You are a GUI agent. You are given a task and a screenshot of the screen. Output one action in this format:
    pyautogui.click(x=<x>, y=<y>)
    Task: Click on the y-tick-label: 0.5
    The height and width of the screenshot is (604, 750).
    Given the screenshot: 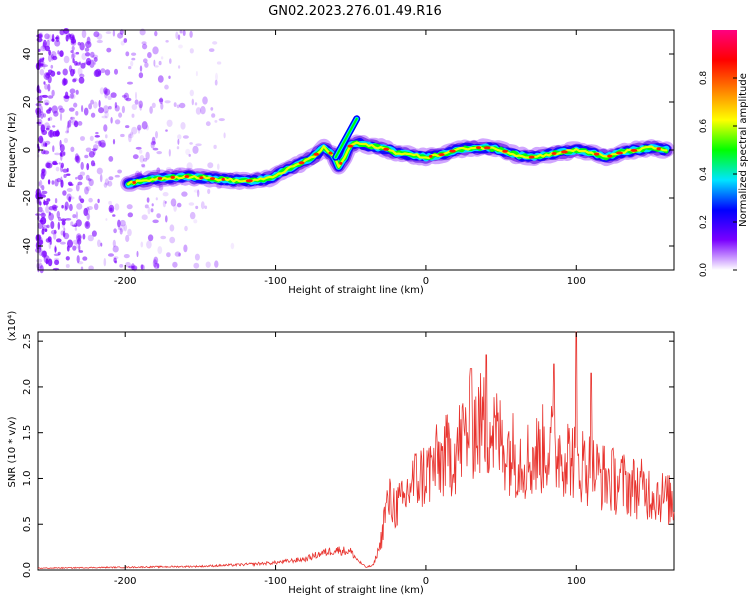 What is the action you would take?
    pyautogui.click(x=27, y=524)
    